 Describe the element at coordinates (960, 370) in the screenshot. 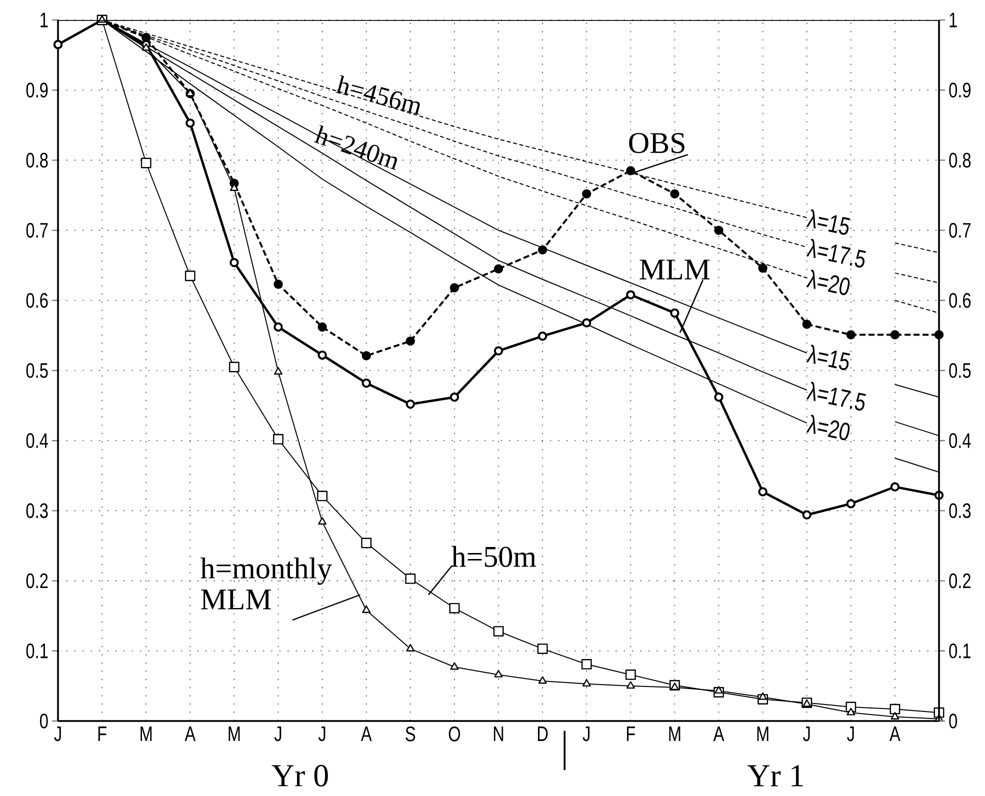

I see `y2-tick-label: 0.5` at that location.